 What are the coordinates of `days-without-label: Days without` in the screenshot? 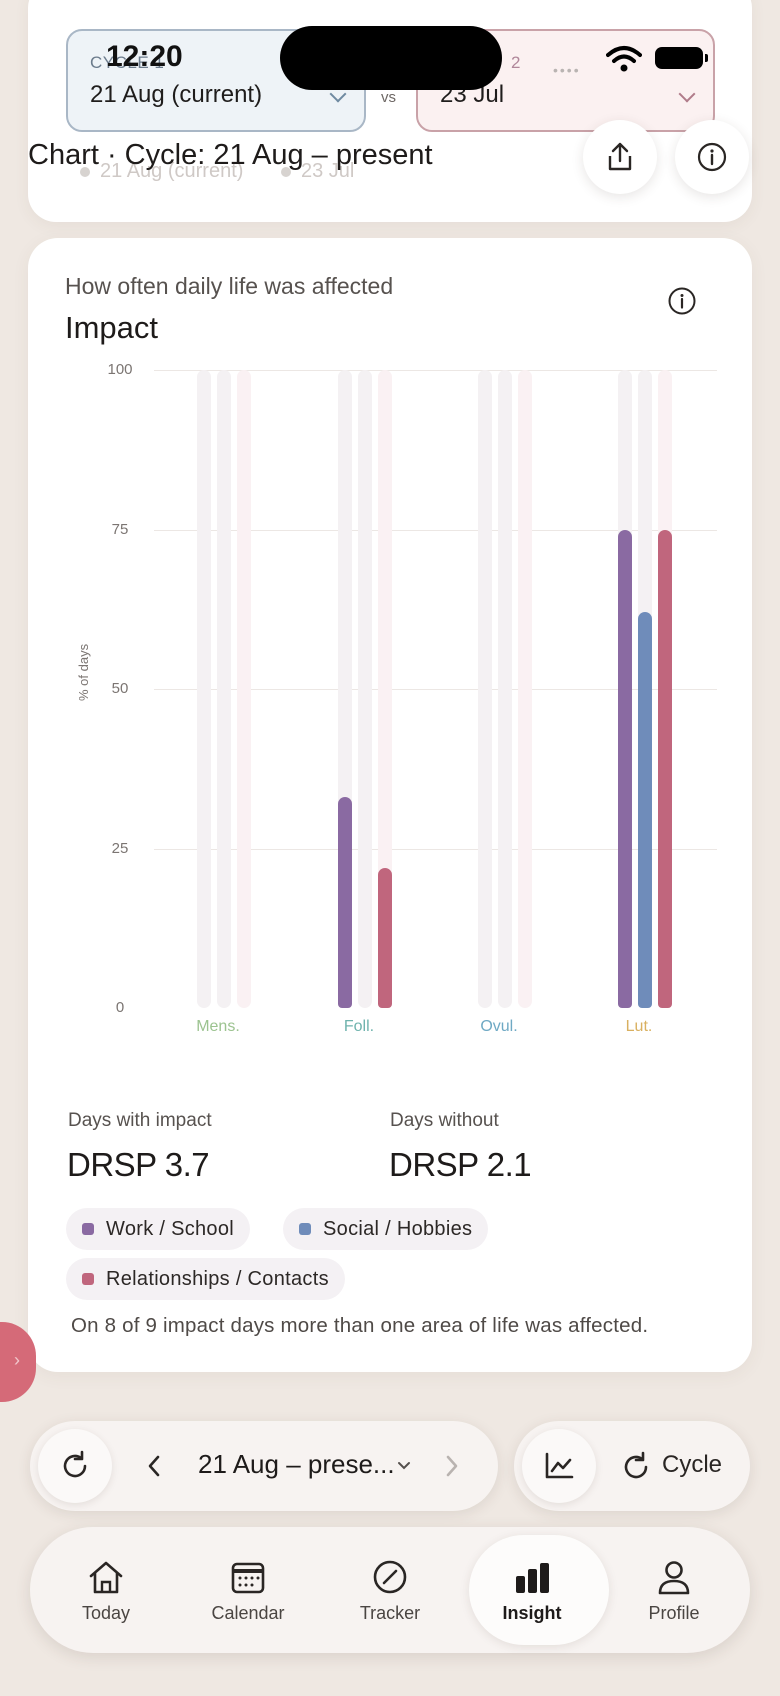 It's located at (444, 1120).